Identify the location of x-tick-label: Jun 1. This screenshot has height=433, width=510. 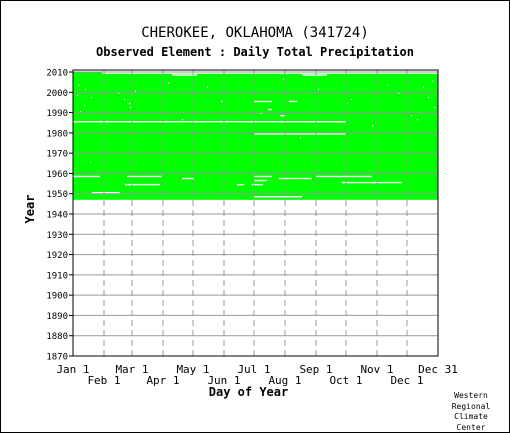
(223, 380).